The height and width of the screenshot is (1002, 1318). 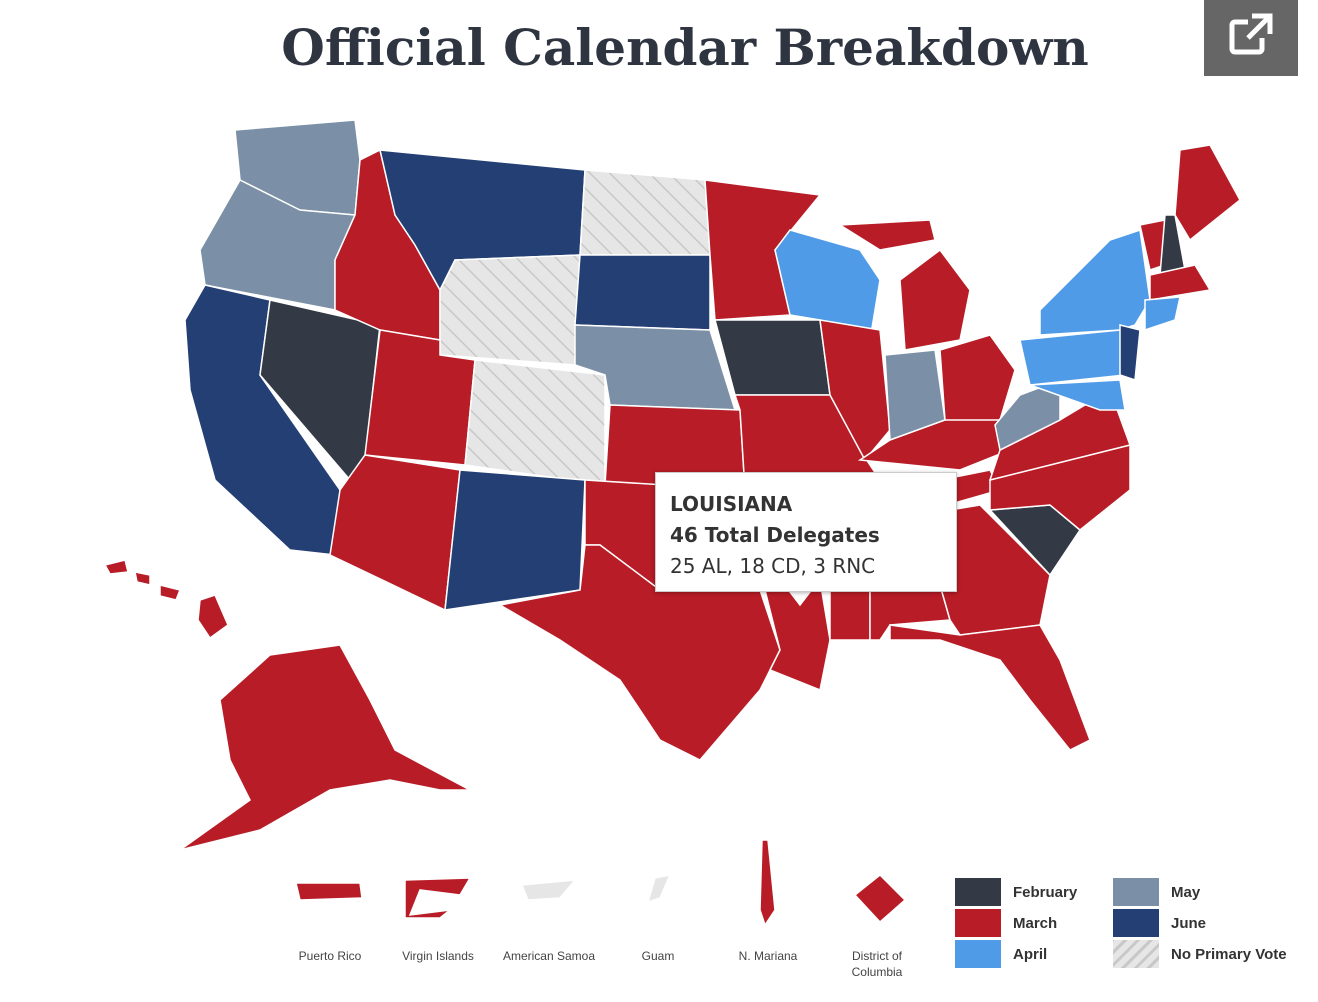 I want to click on legend-label: June, so click(x=1189, y=923).